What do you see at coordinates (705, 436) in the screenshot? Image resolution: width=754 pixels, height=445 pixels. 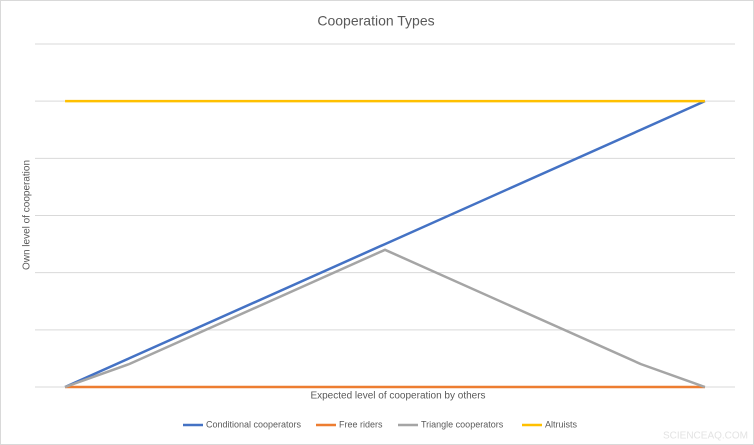 I see `watermark: SCIENCEAQ.COM` at bounding box center [705, 436].